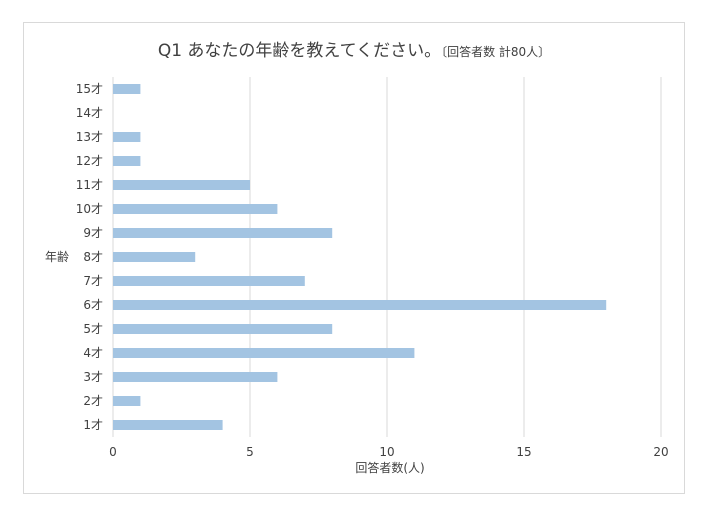 The height and width of the screenshot is (531, 705). What do you see at coordinates (250, 452) in the screenshot?
I see `x-tick-label: 5` at bounding box center [250, 452].